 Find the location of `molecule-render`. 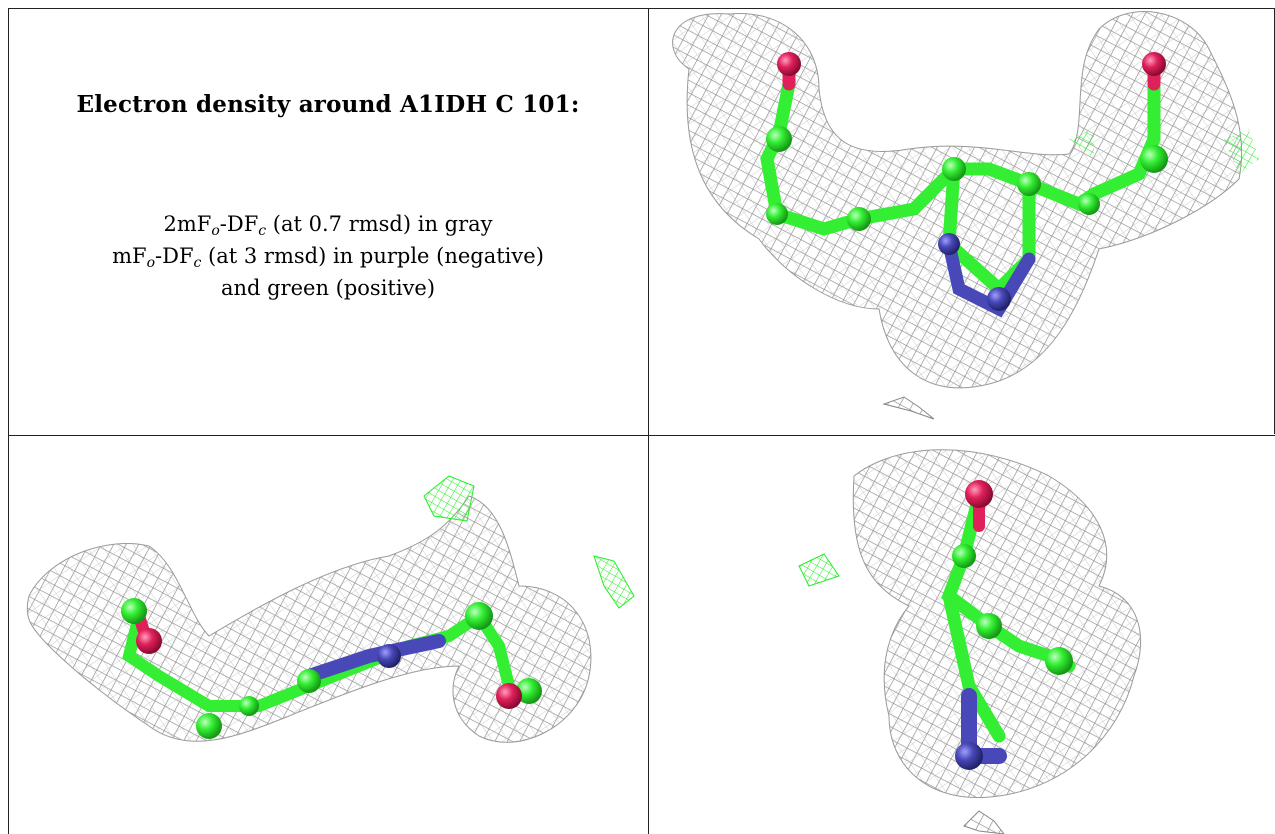

molecule-render is located at coordinates (969, 641).